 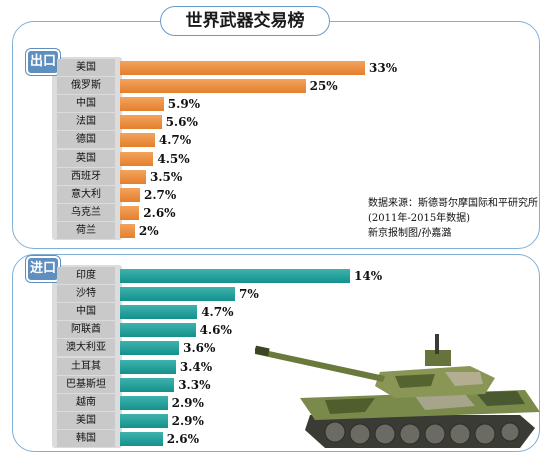 I want to click on import-category-label: 美国, so click(x=86, y=420).